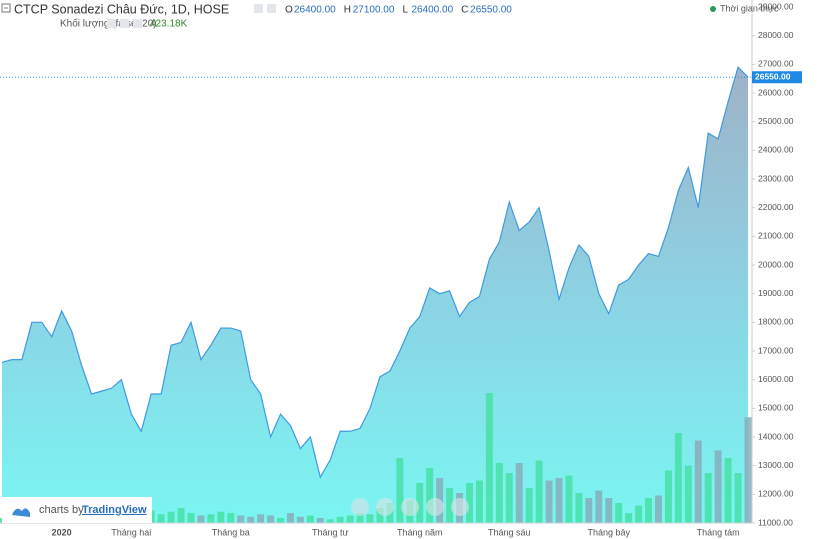  I want to click on zoom-controls, so click(410, 507).